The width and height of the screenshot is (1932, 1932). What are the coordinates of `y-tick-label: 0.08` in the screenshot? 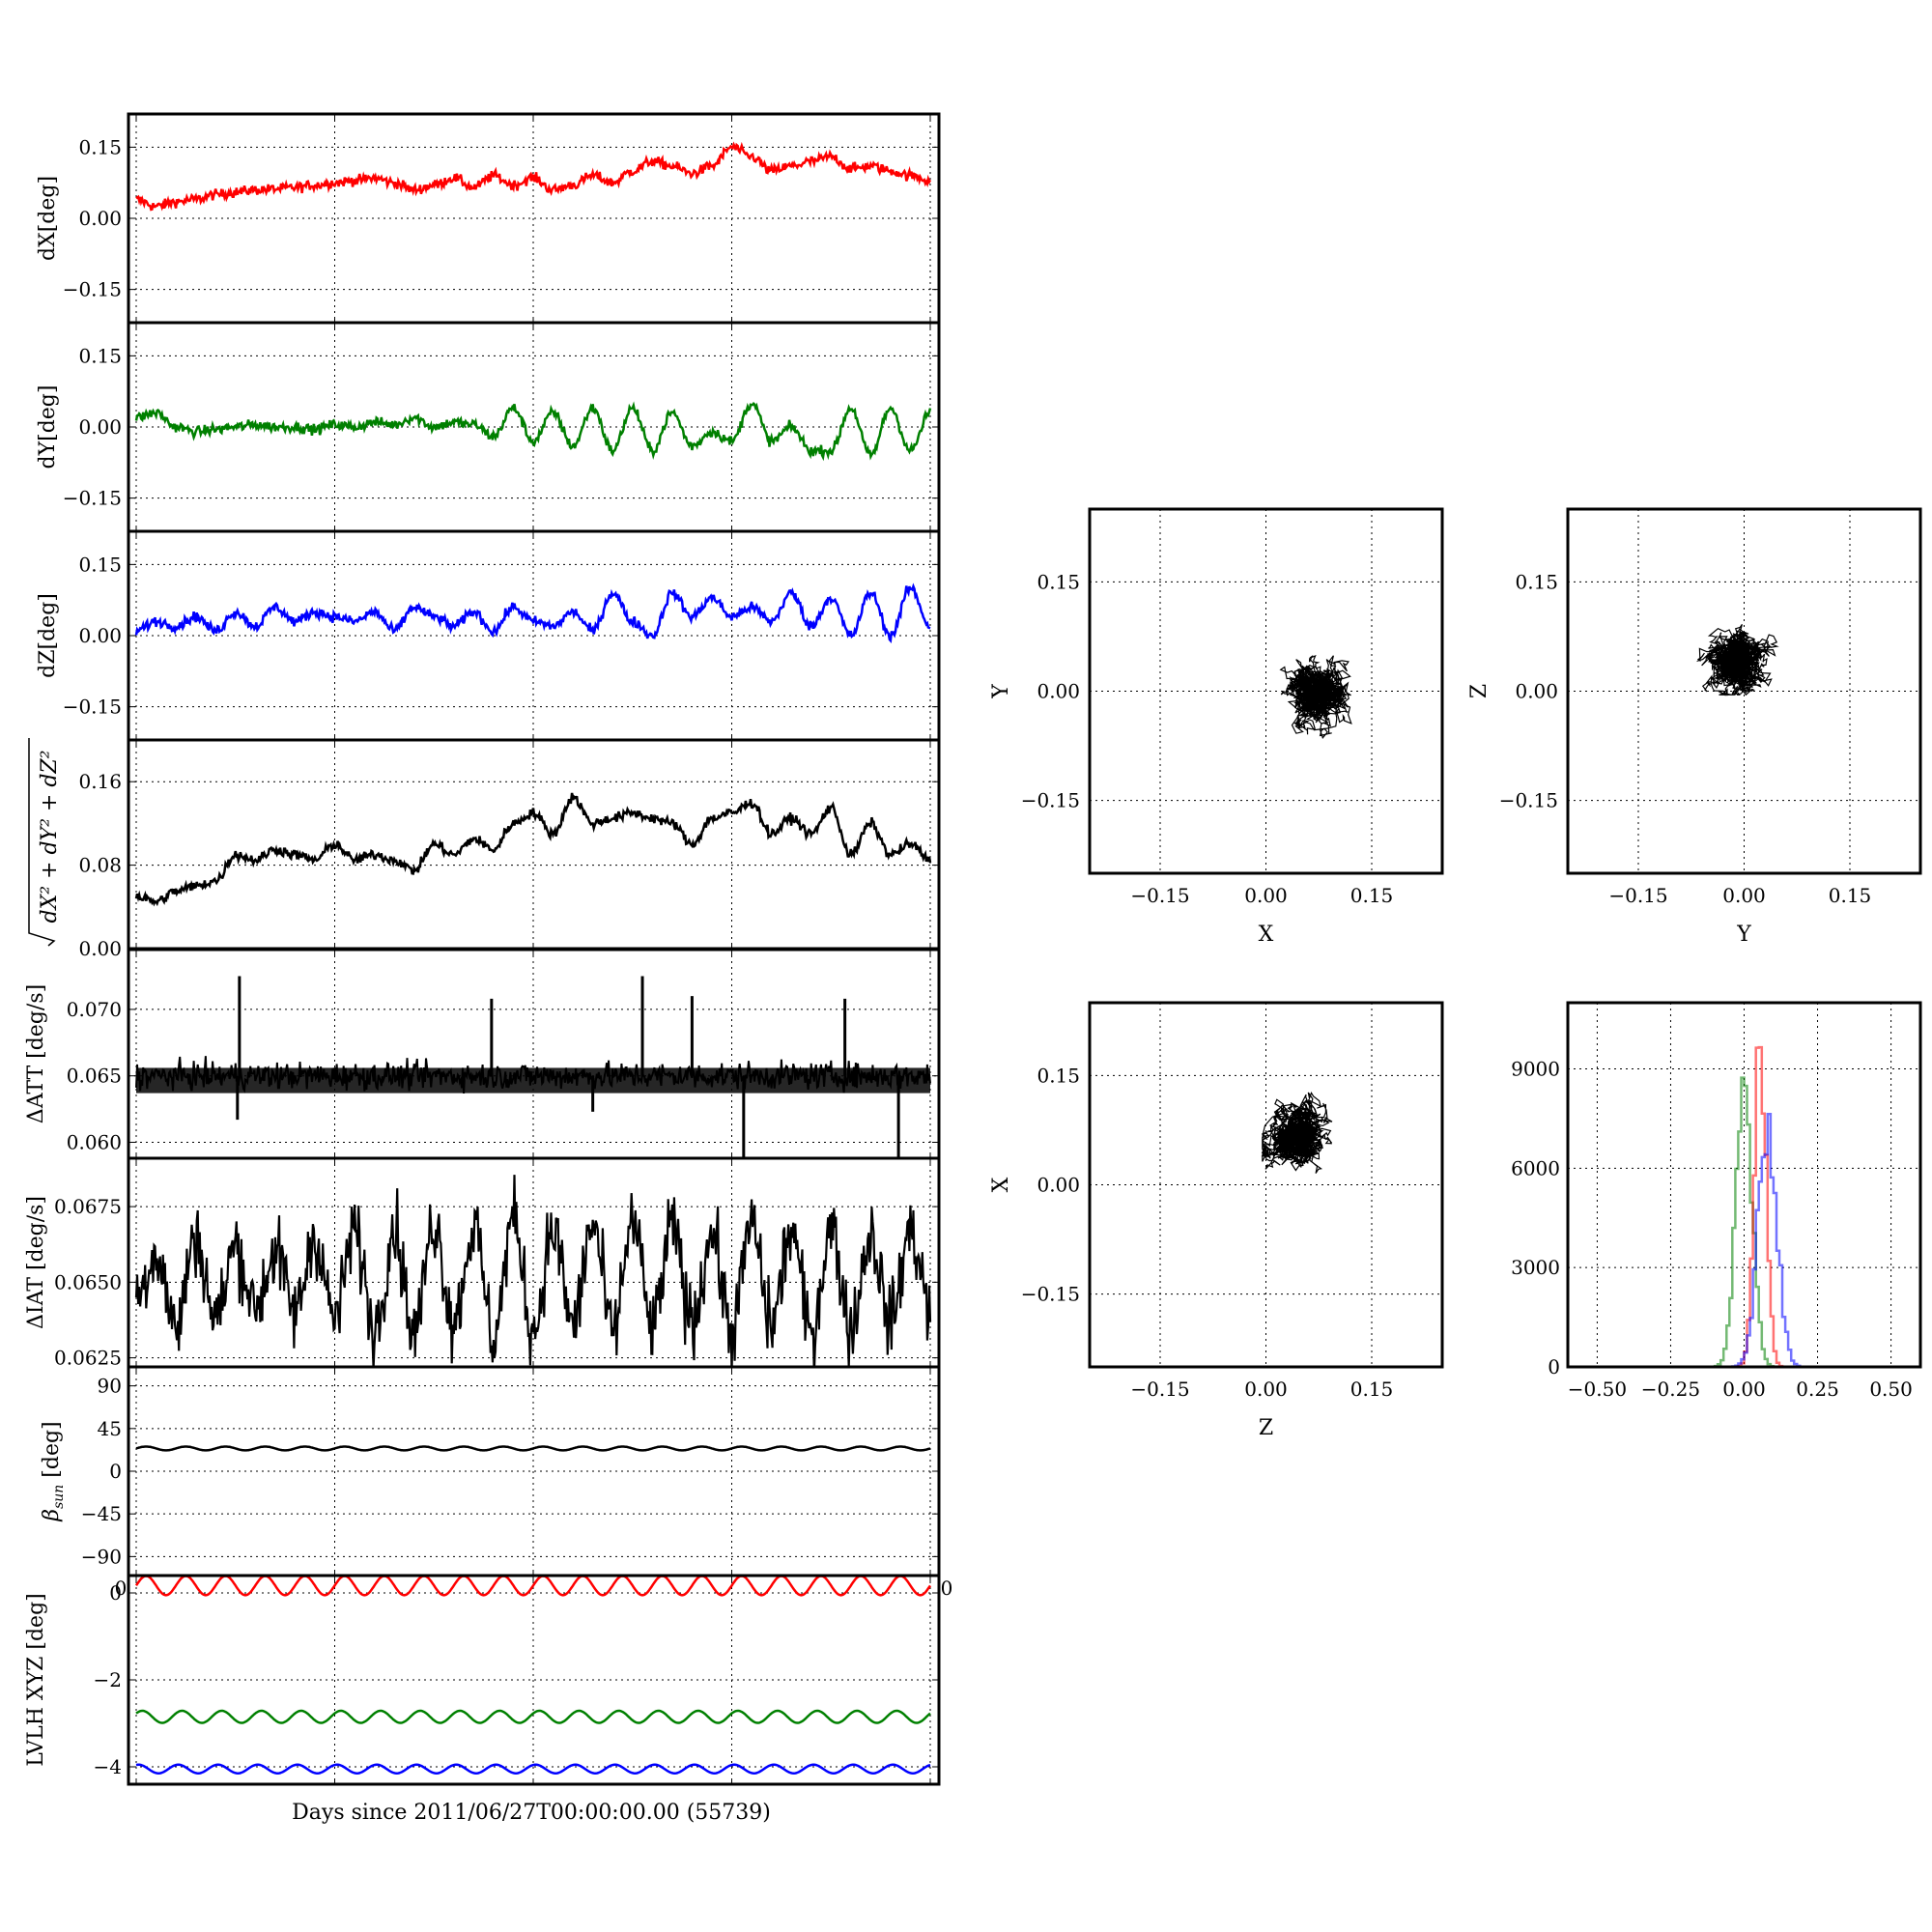 It's located at (100, 865).